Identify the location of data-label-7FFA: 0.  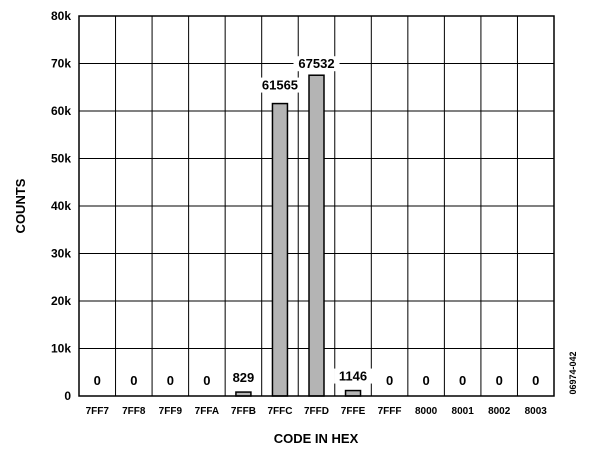
(206, 380).